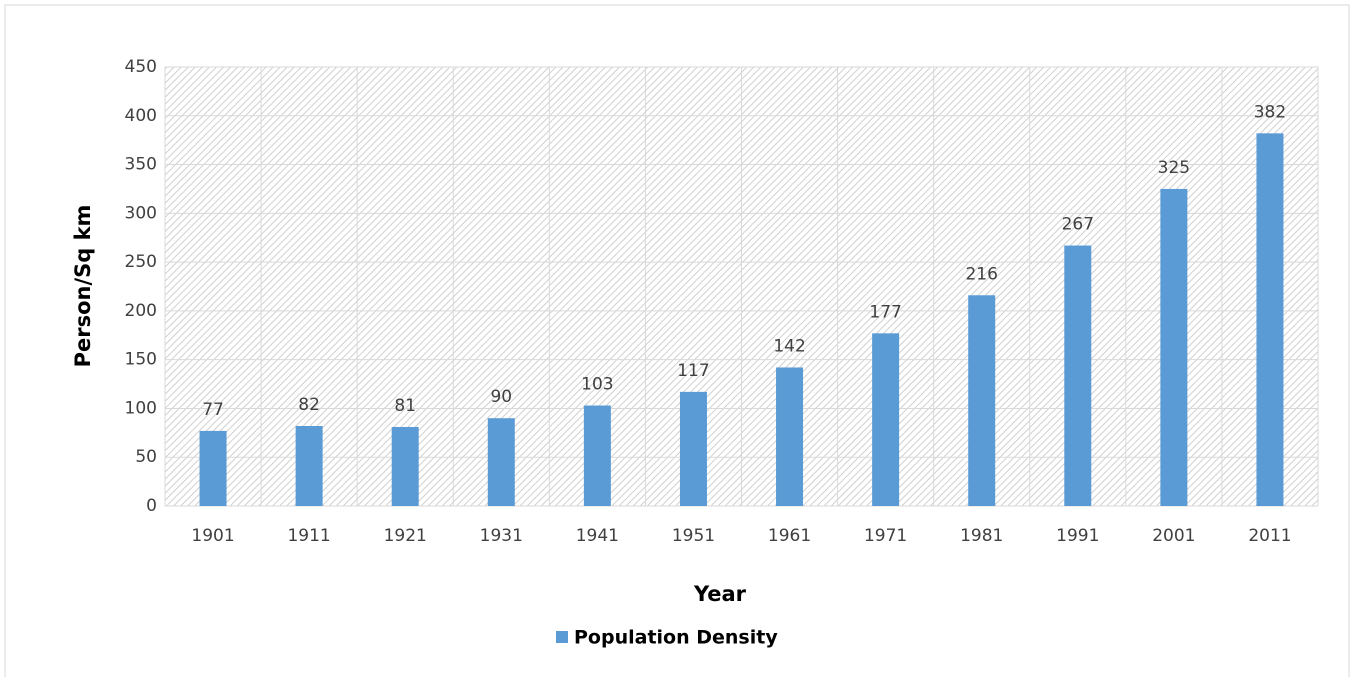 The height and width of the screenshot is (677, 1356). I want to click on data-label: 117, so click(693, 371).